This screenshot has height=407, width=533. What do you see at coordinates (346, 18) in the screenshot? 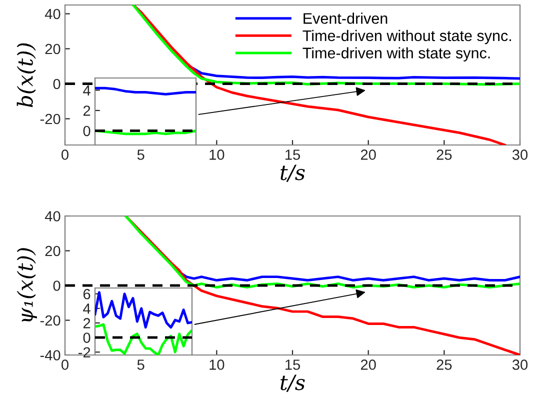
I see `legend-label: Event-driven` at bounding box center [346, 18].